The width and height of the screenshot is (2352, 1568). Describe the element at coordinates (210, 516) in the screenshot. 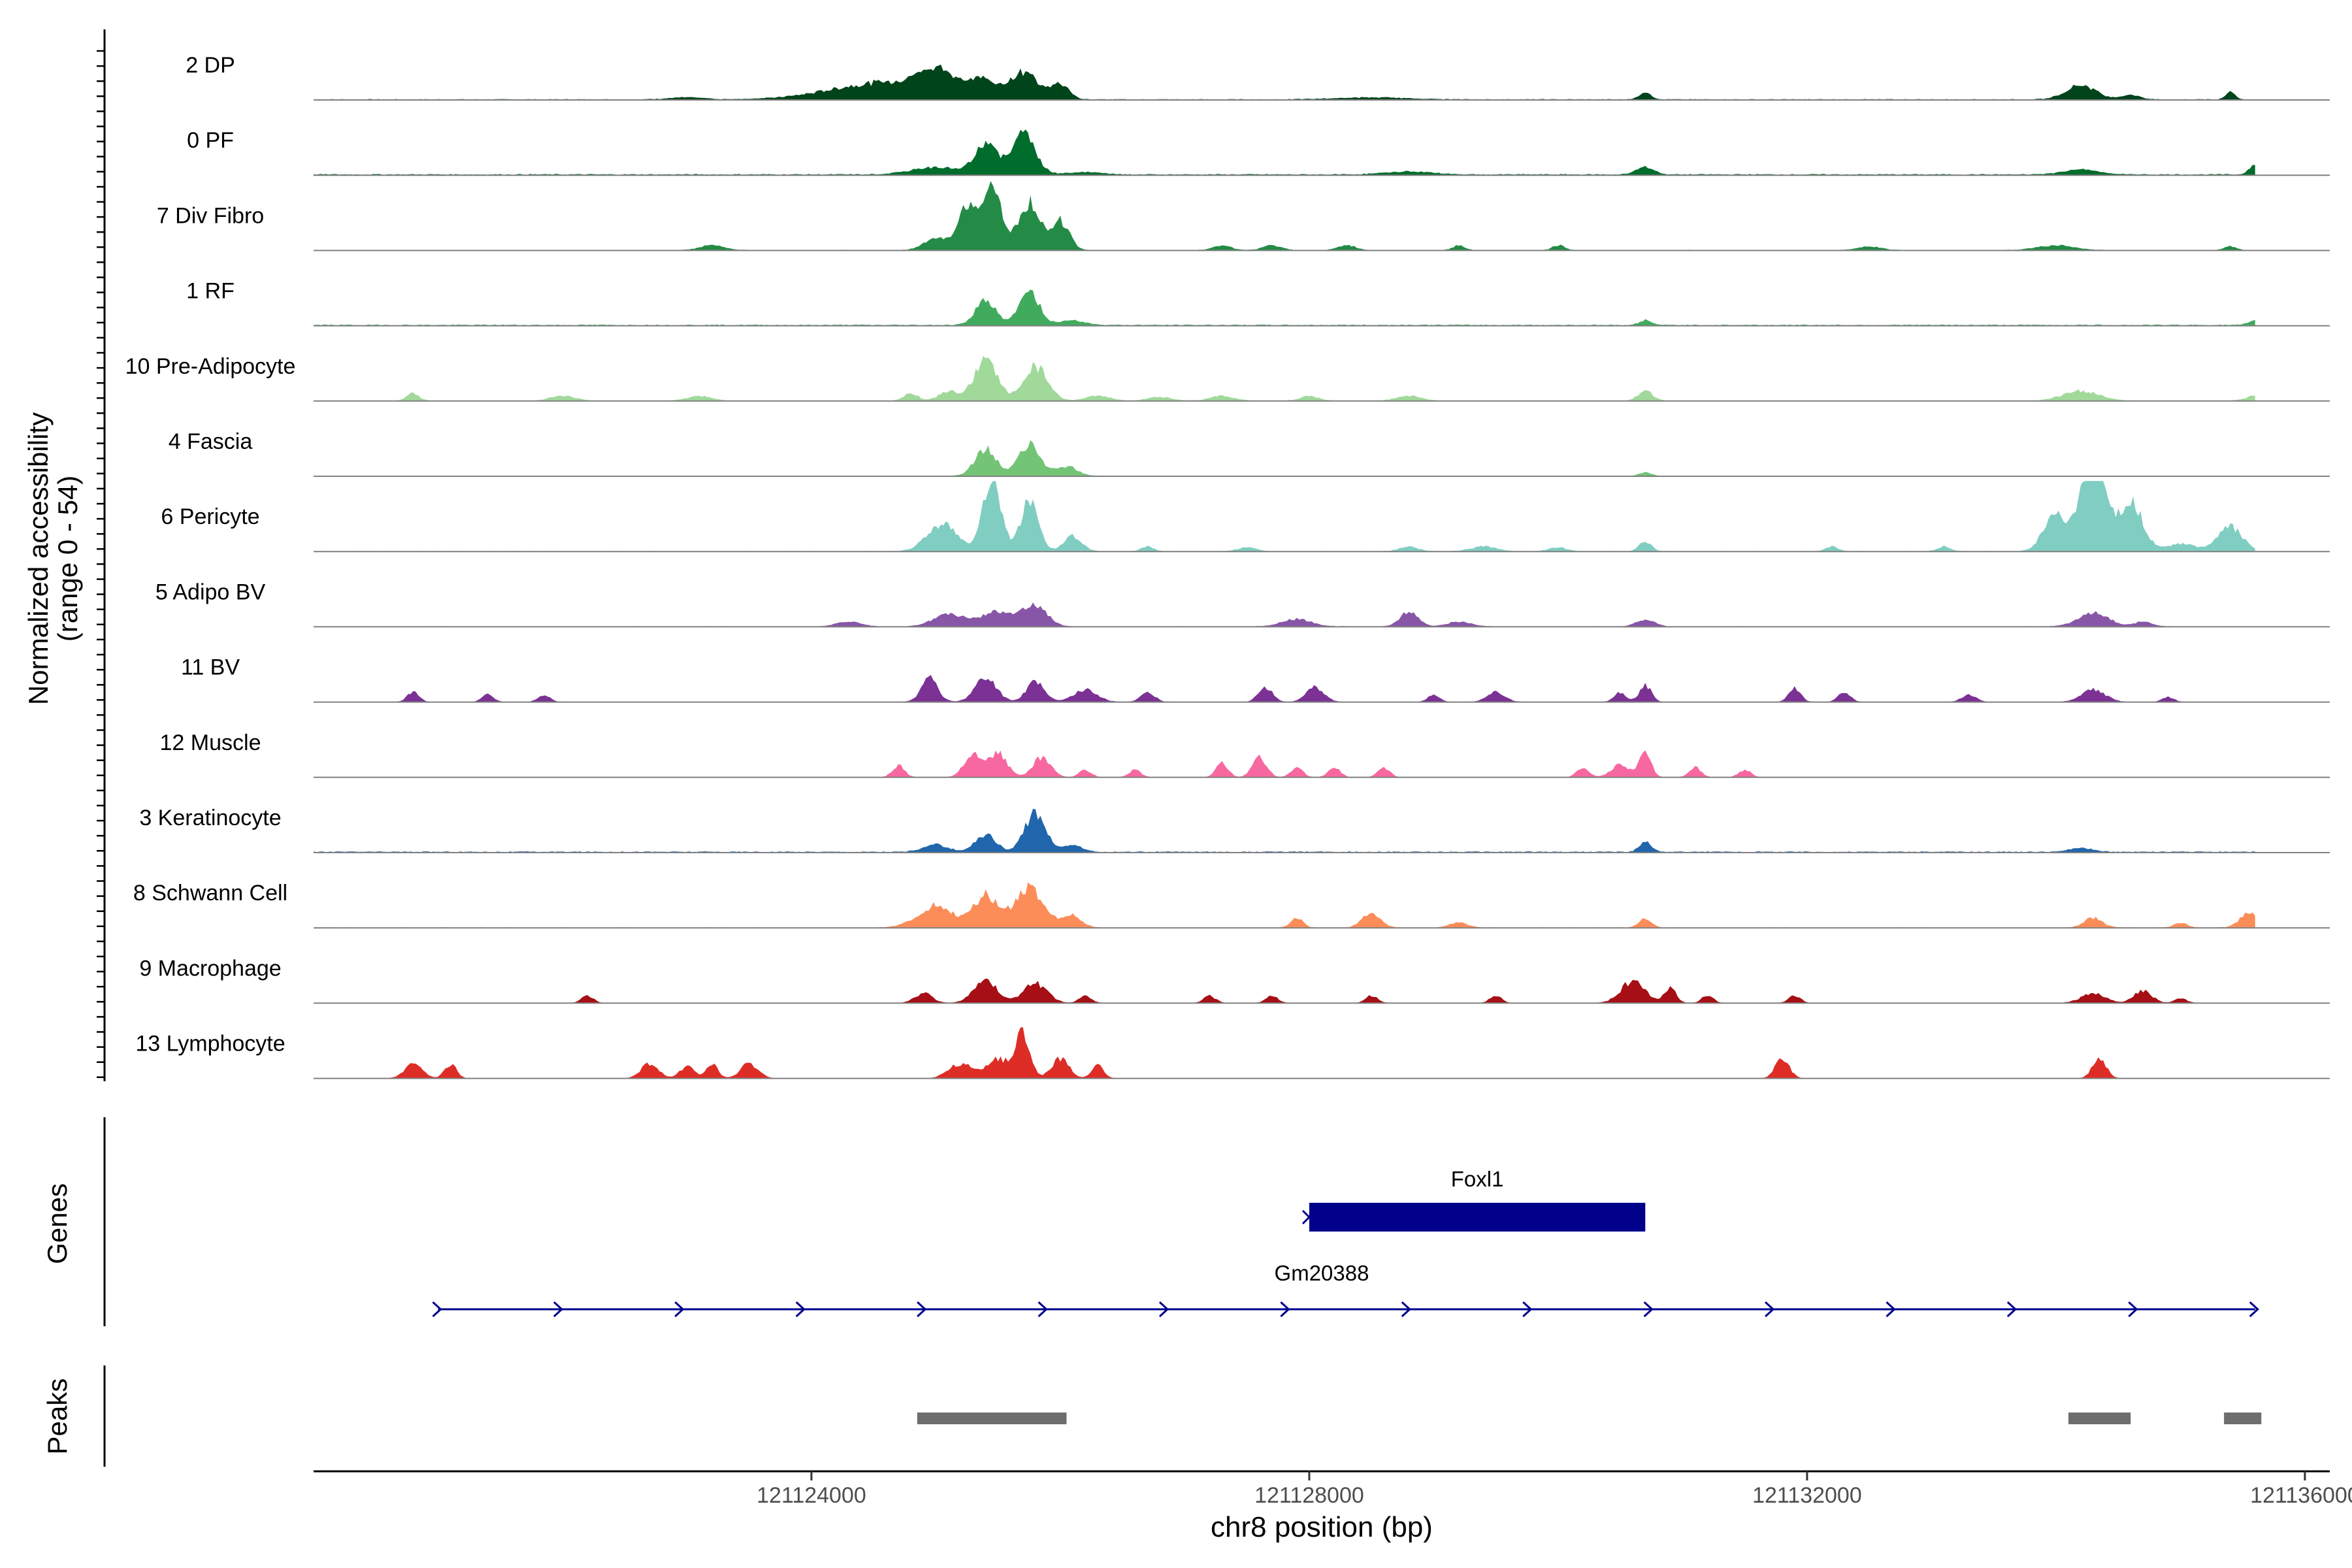

I see `track-label: 6 Pericyte` at that location.